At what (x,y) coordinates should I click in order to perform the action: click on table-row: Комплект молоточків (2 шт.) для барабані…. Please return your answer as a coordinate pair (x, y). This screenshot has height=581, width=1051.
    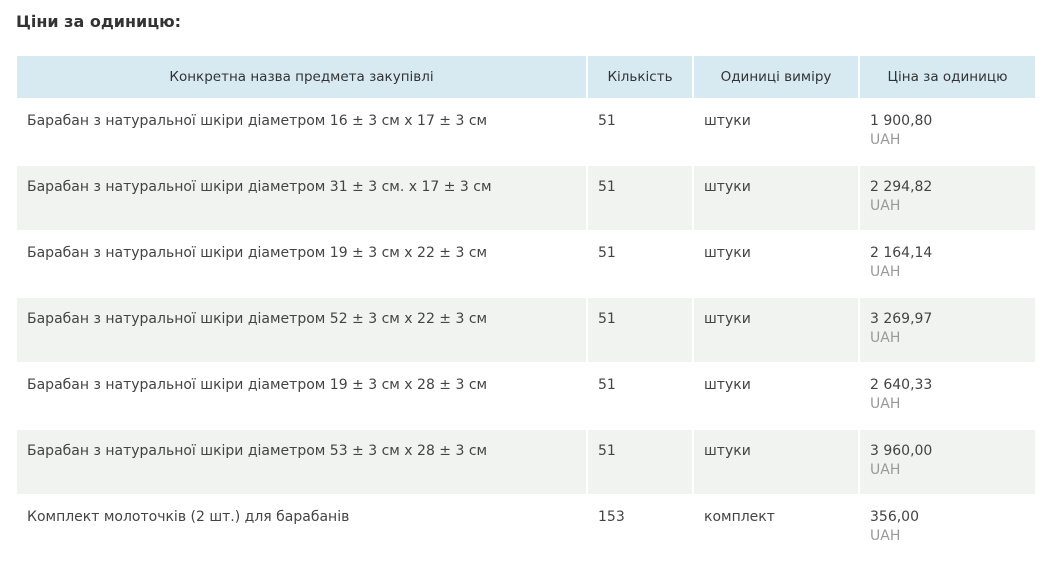
    Looking at the image, I should click on (526, 528).